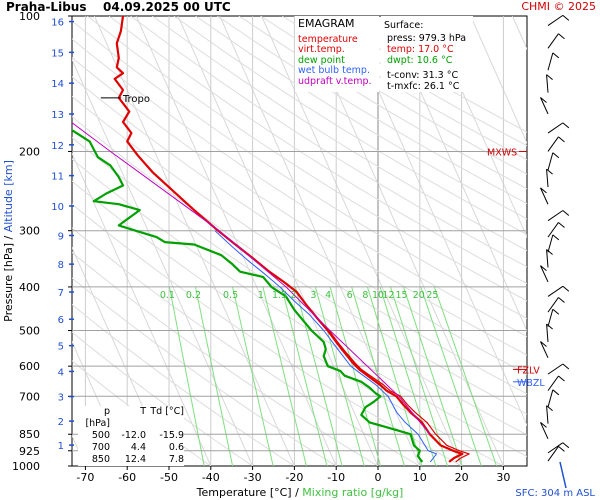 This screenshot has height=500, width=600. Describe the element at coordinates (57, 115) in the screenshot. I see `altitude-tick-label: 13` at that location.